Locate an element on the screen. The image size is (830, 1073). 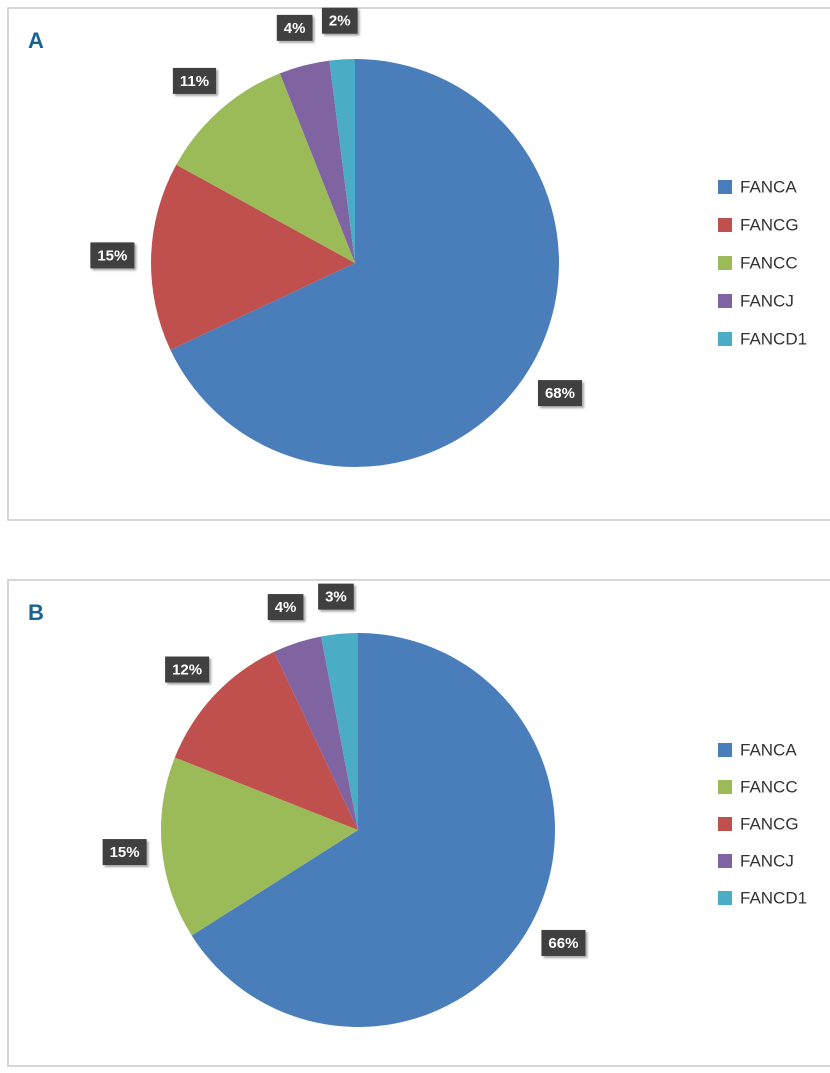
data-label: 2% is located at coordinates (339, 20).